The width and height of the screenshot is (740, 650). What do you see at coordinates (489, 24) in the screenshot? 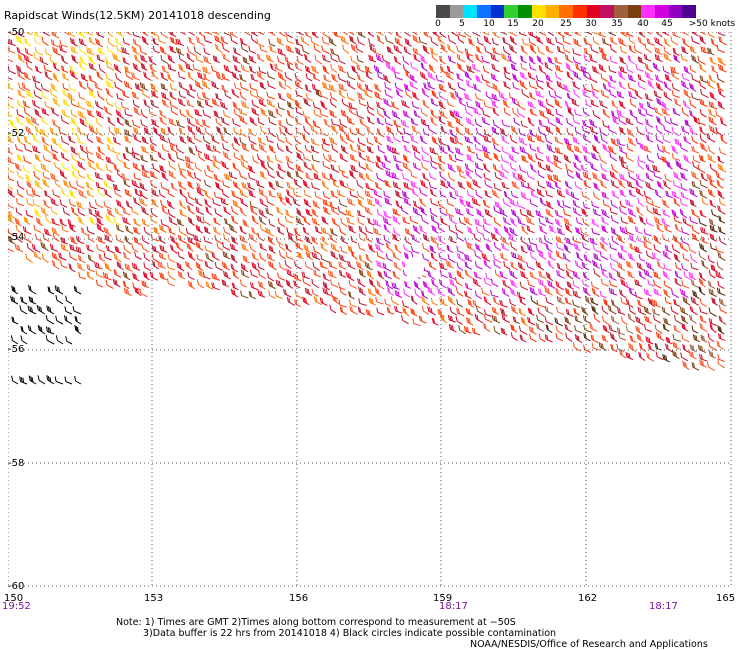
I see `colorbar-label: 10` at bounding box center [489, 24].